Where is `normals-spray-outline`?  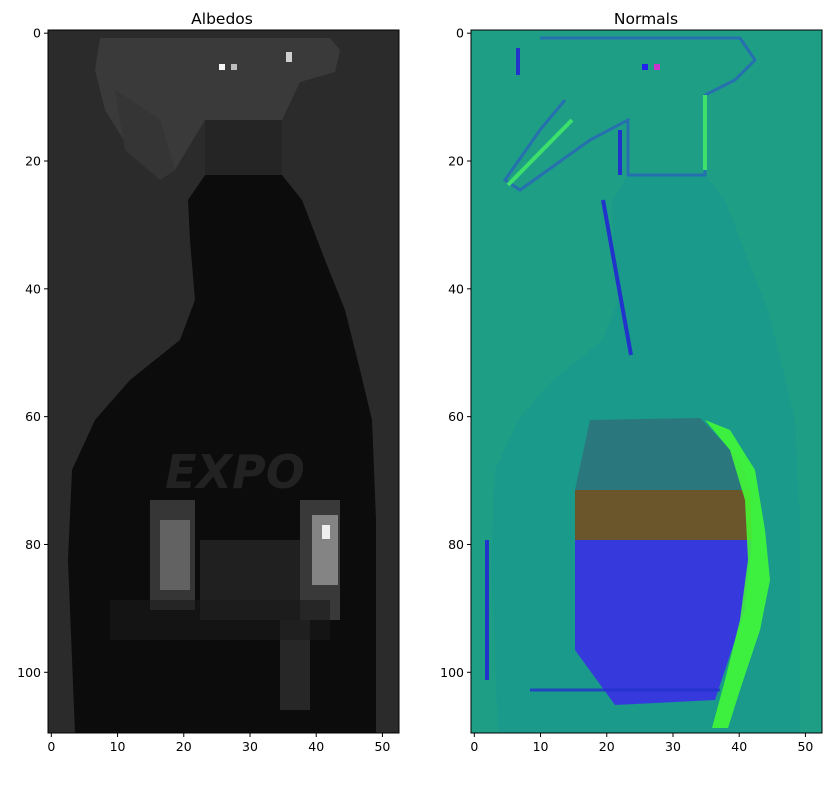
normals-spray-outline is located at coordinates (629, 114).